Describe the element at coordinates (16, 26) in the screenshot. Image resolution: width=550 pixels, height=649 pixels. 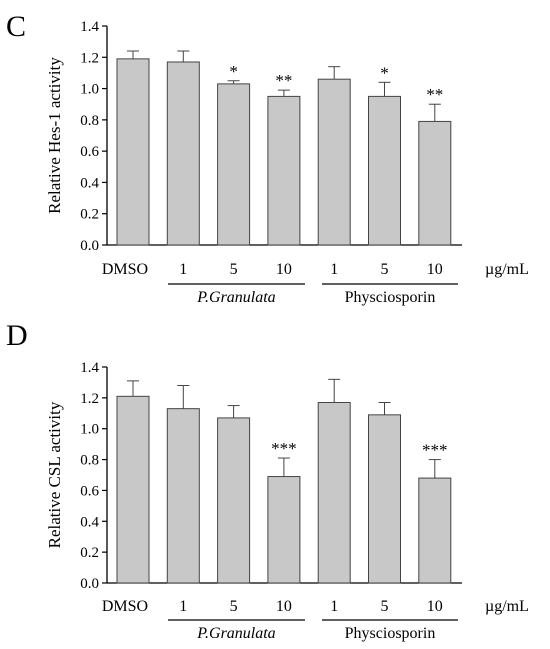
I see `panel-letter-c: C` at that location.